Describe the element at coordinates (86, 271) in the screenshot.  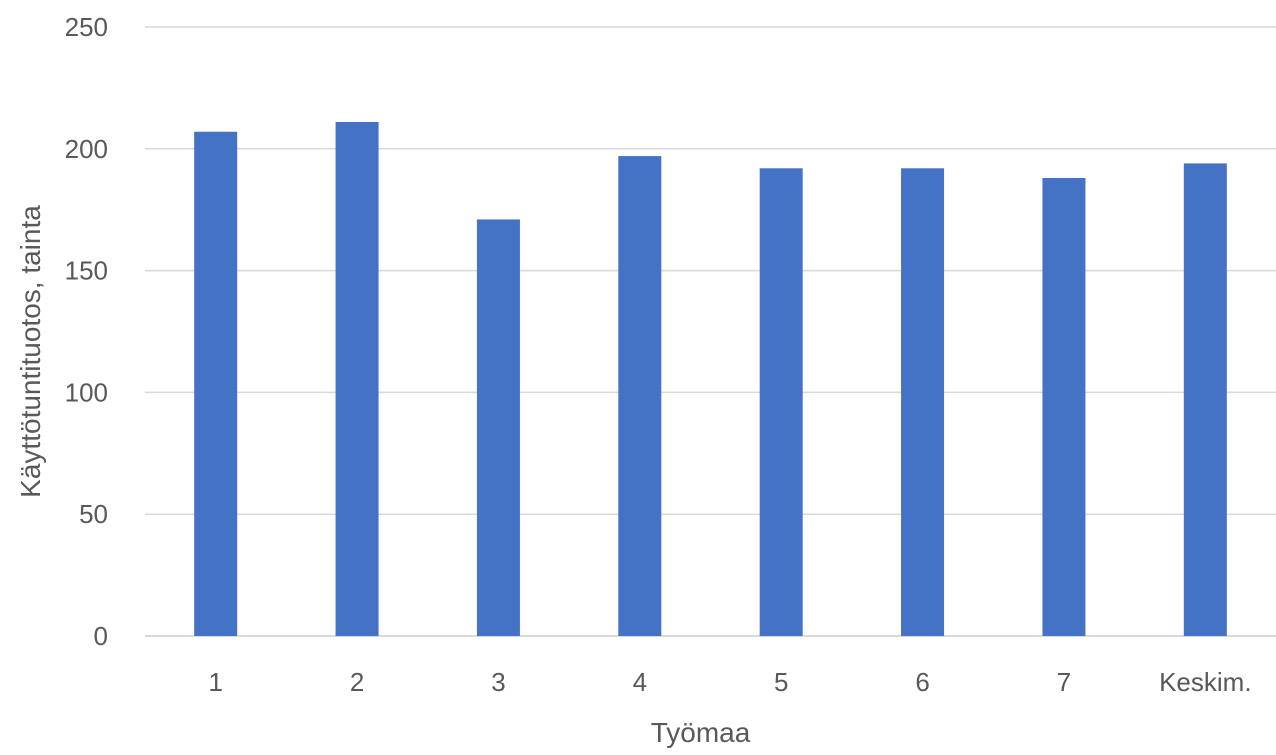
I see `y-tick-label: 150` at that location.